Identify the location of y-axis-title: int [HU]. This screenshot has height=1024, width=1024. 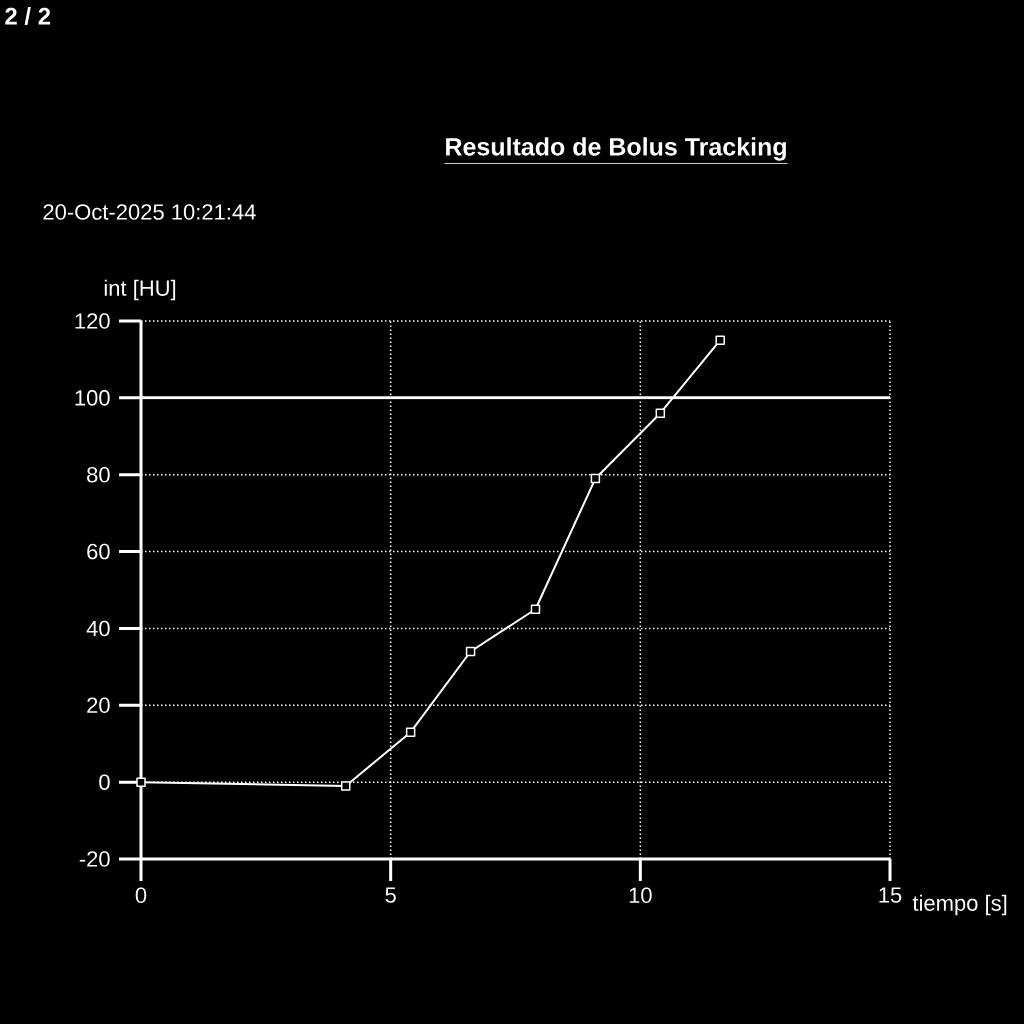
(140, 290).